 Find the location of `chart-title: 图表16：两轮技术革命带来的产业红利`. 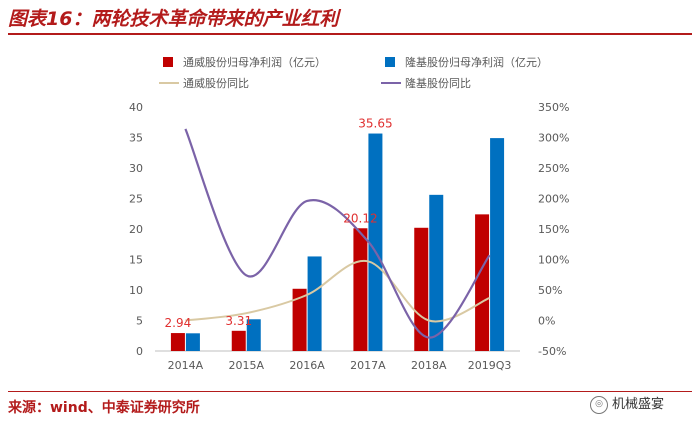

chart-title: 图表16：两轮技术革命带来的产业红利 is located at coordinates (173, 19).